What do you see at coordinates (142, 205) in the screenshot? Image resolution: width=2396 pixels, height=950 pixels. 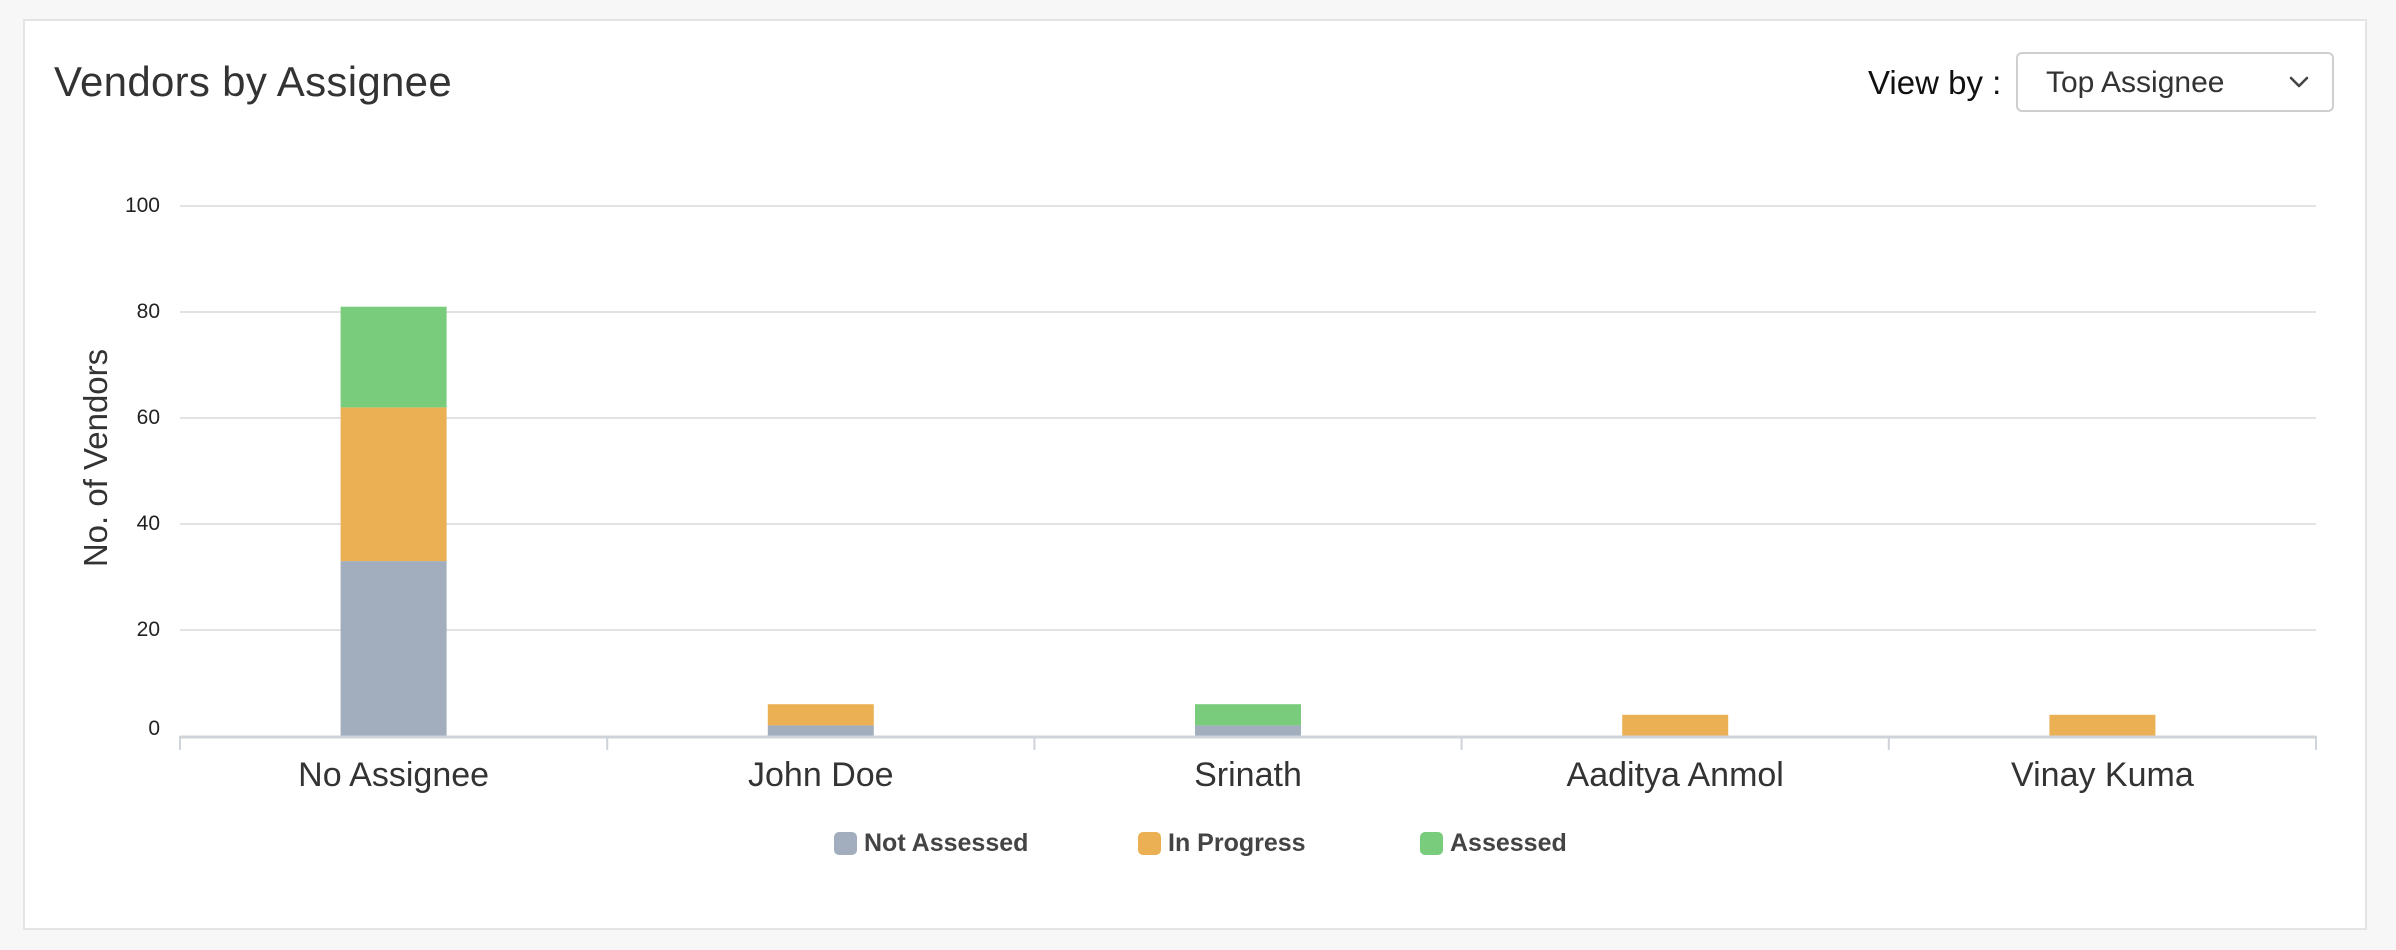 I see `y-tick-label: 100` at bounding box center [142, 205].